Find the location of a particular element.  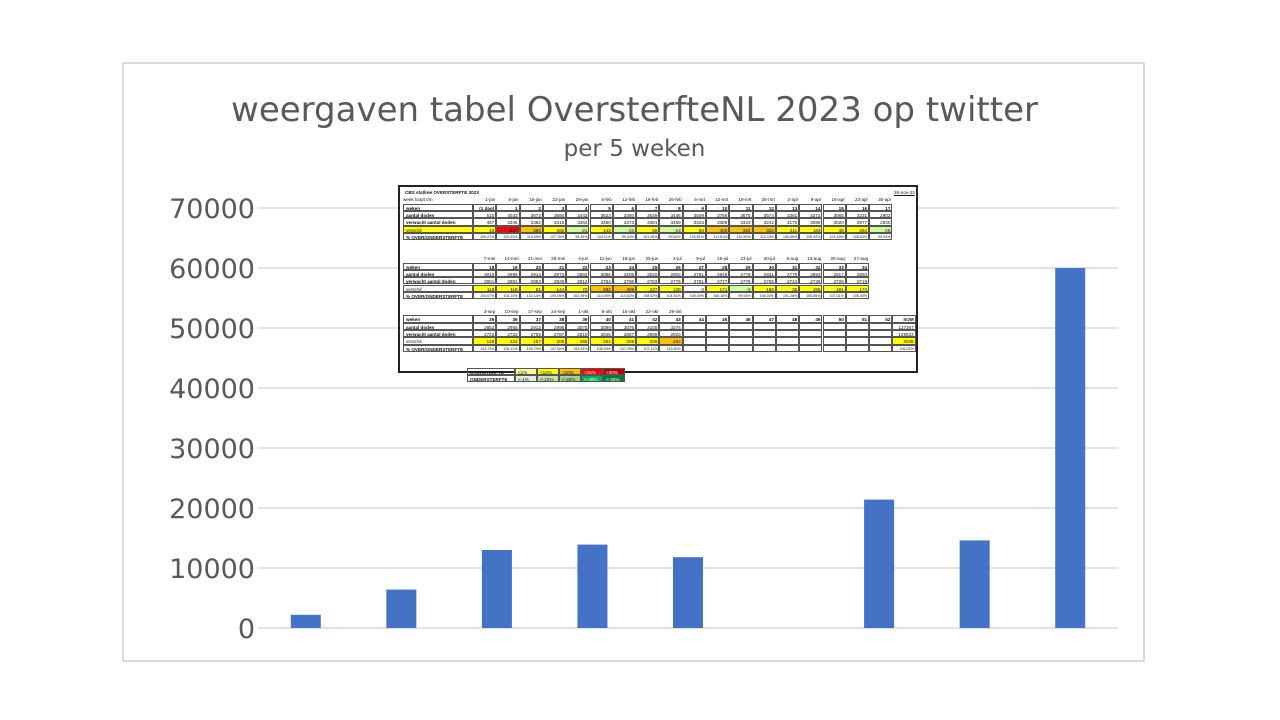

table-cell-dates: 19-feb is located at coordinates (652, 200).